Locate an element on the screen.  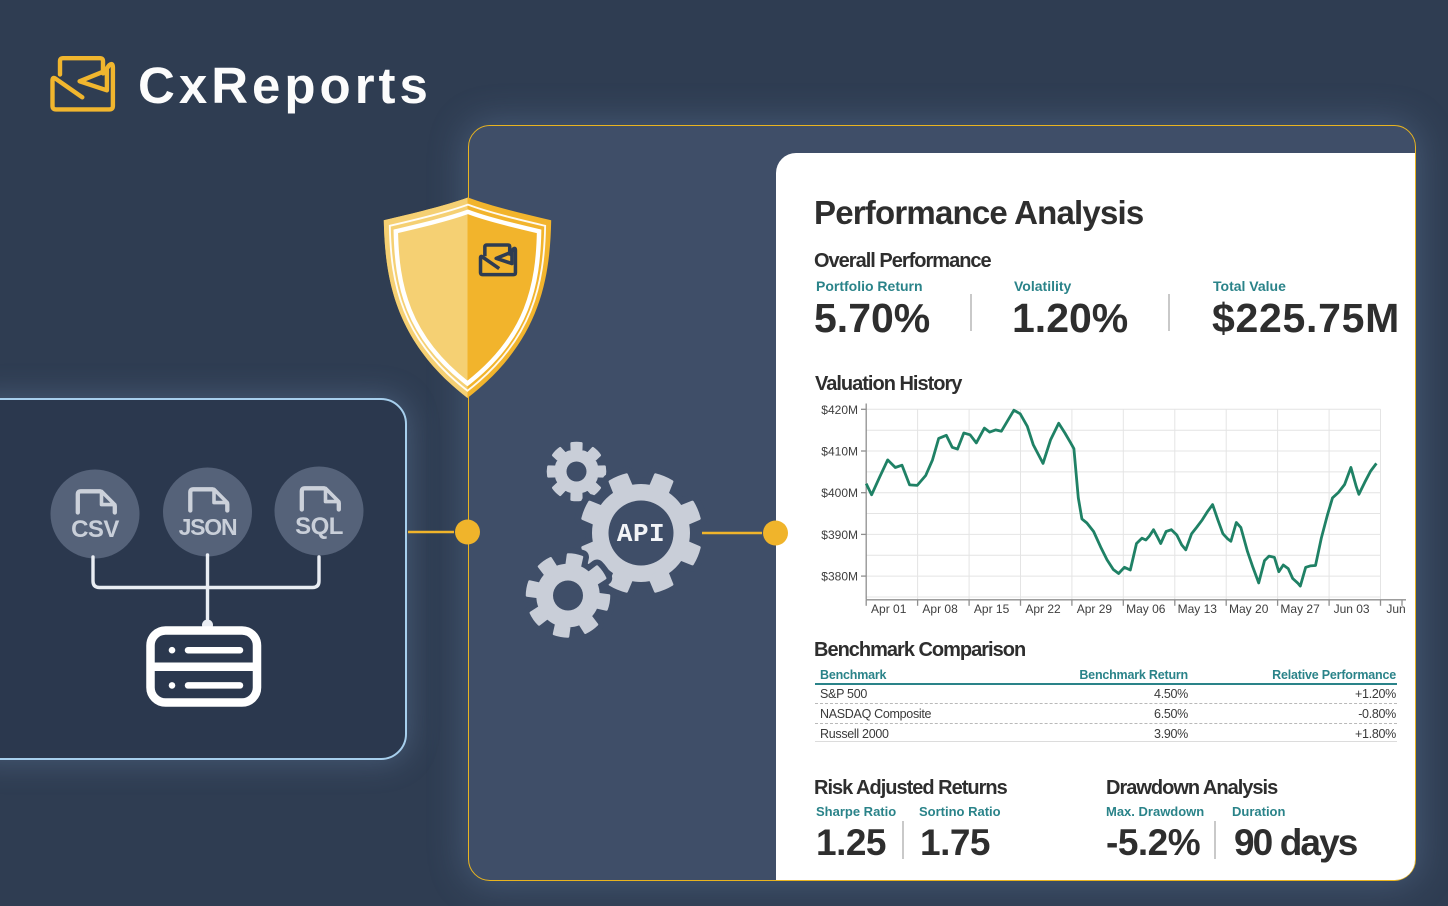
svg-text: May 06 is located at coordinates (1146, 609).